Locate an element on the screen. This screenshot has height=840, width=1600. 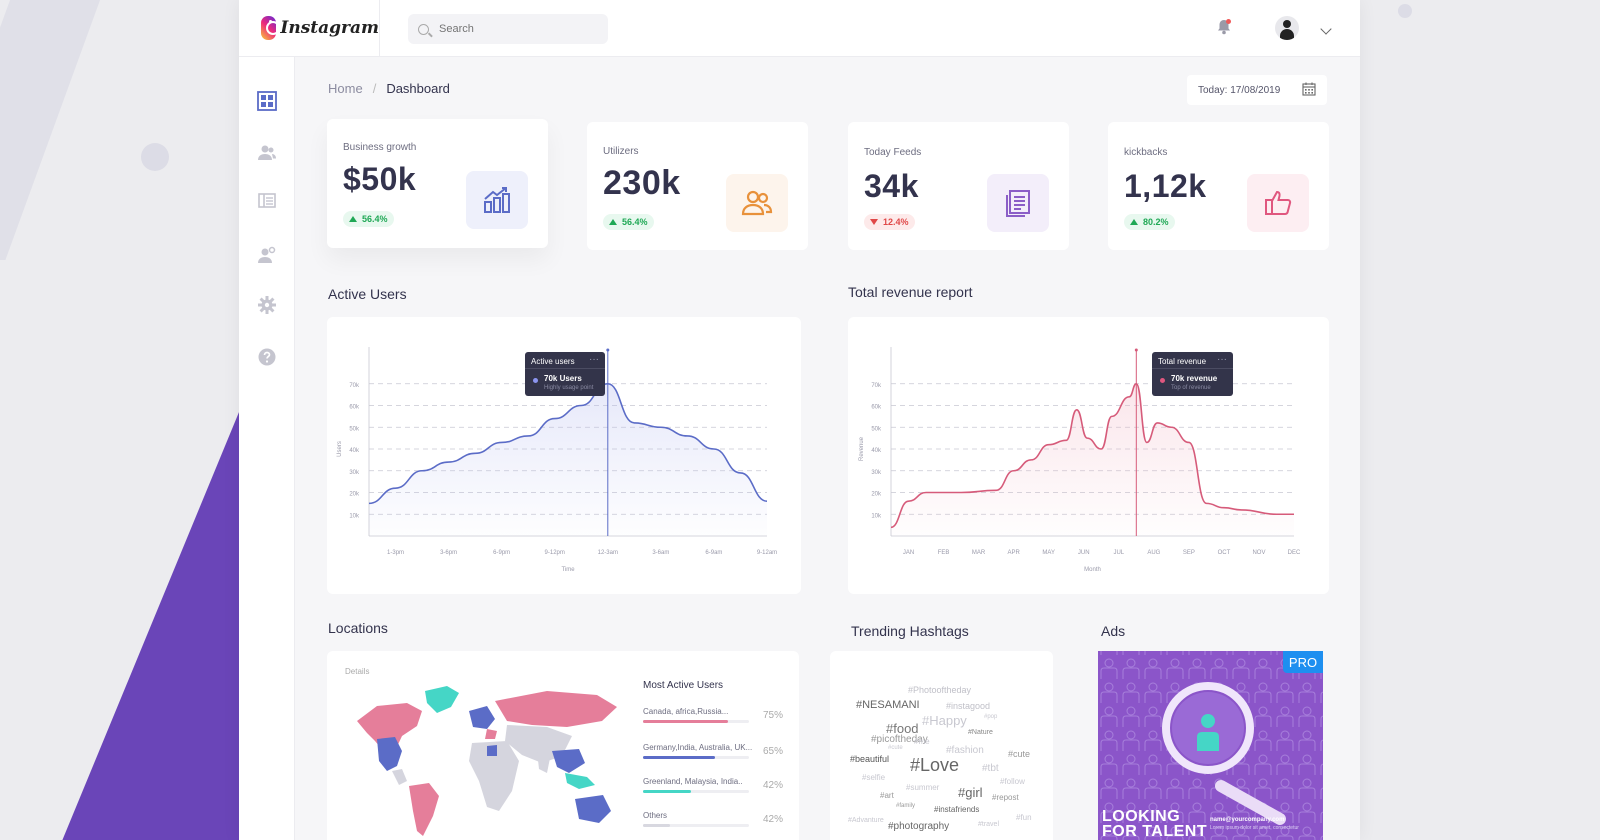
most-active-users-title: Most Active Users is located at coordinates (683, 685).